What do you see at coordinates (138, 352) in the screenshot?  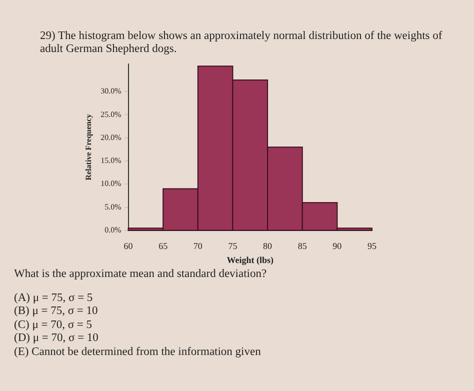 I see `text: (E) Cannot be determined from the information given` at bounding box center [138, 352].